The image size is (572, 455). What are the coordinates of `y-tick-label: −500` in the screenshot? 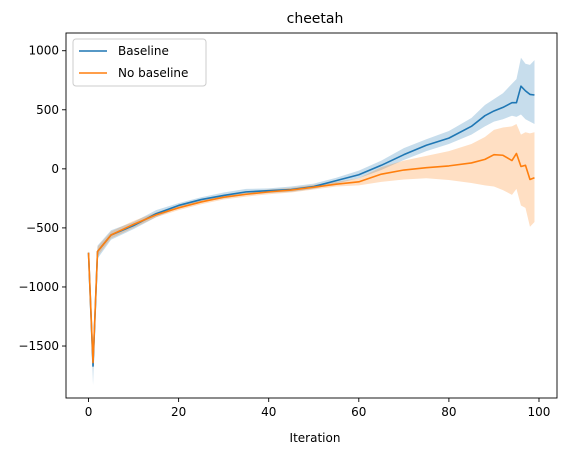 It's located at (42, 228).